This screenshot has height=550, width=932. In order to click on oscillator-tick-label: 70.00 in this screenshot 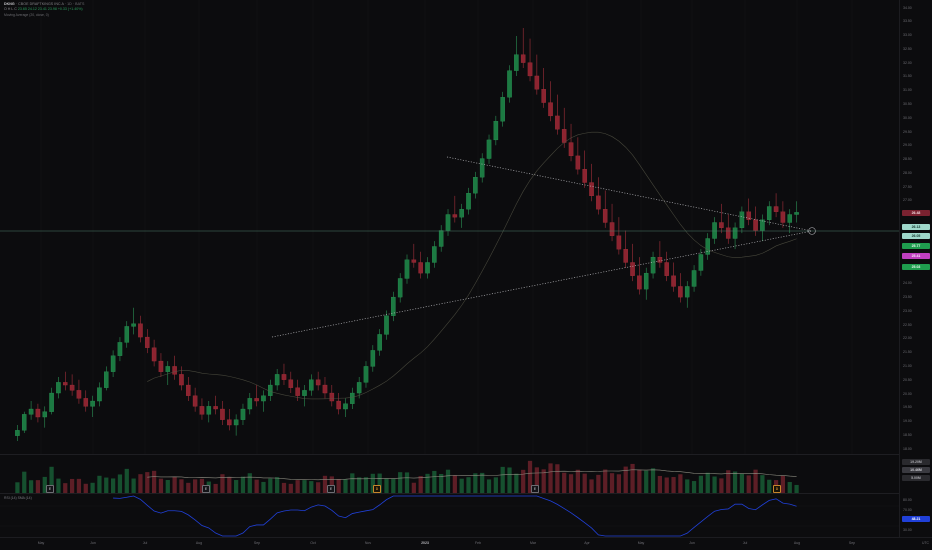, I will do `click(907, 510)`.